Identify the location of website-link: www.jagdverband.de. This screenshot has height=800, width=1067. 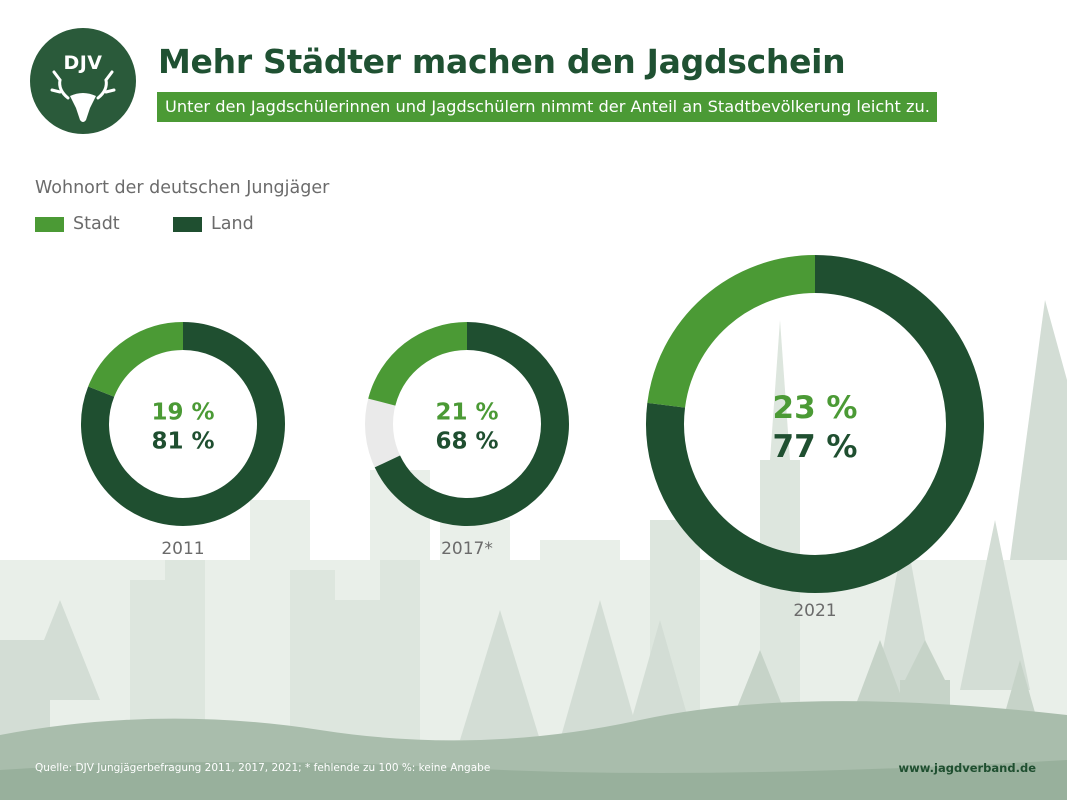
(967, 768).